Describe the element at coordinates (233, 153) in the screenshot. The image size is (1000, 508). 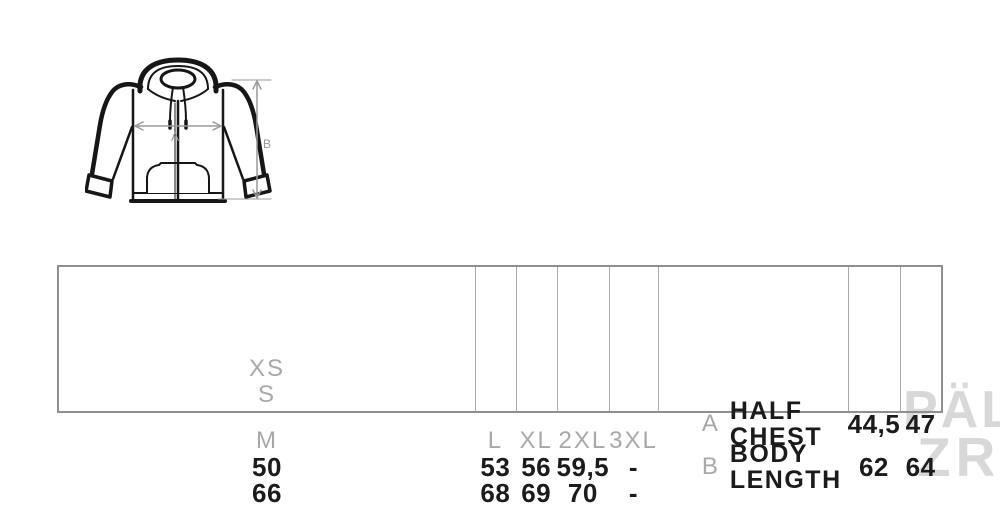
I see `right-sleeve-inner-seam` at that location.